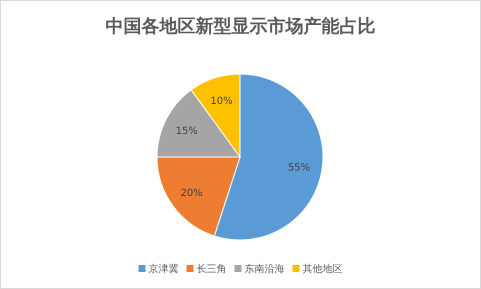  What do you see at coordinates (187, 131) in the screenshot?
I see `data-label: 15%` at bounding box center [187, 131].